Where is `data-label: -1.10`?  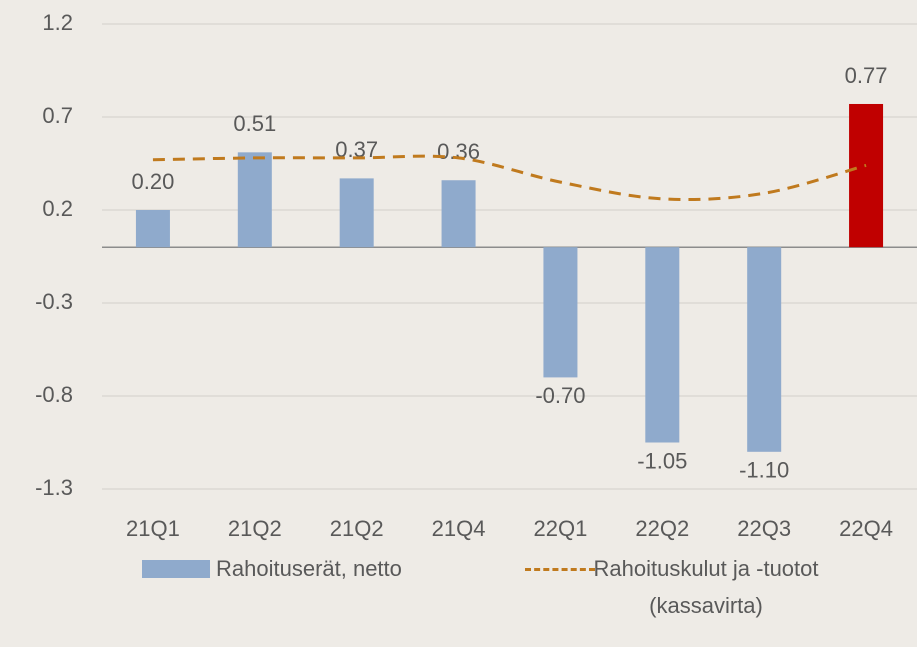 data-label: -1.10 is located at coordinates (764, 470).